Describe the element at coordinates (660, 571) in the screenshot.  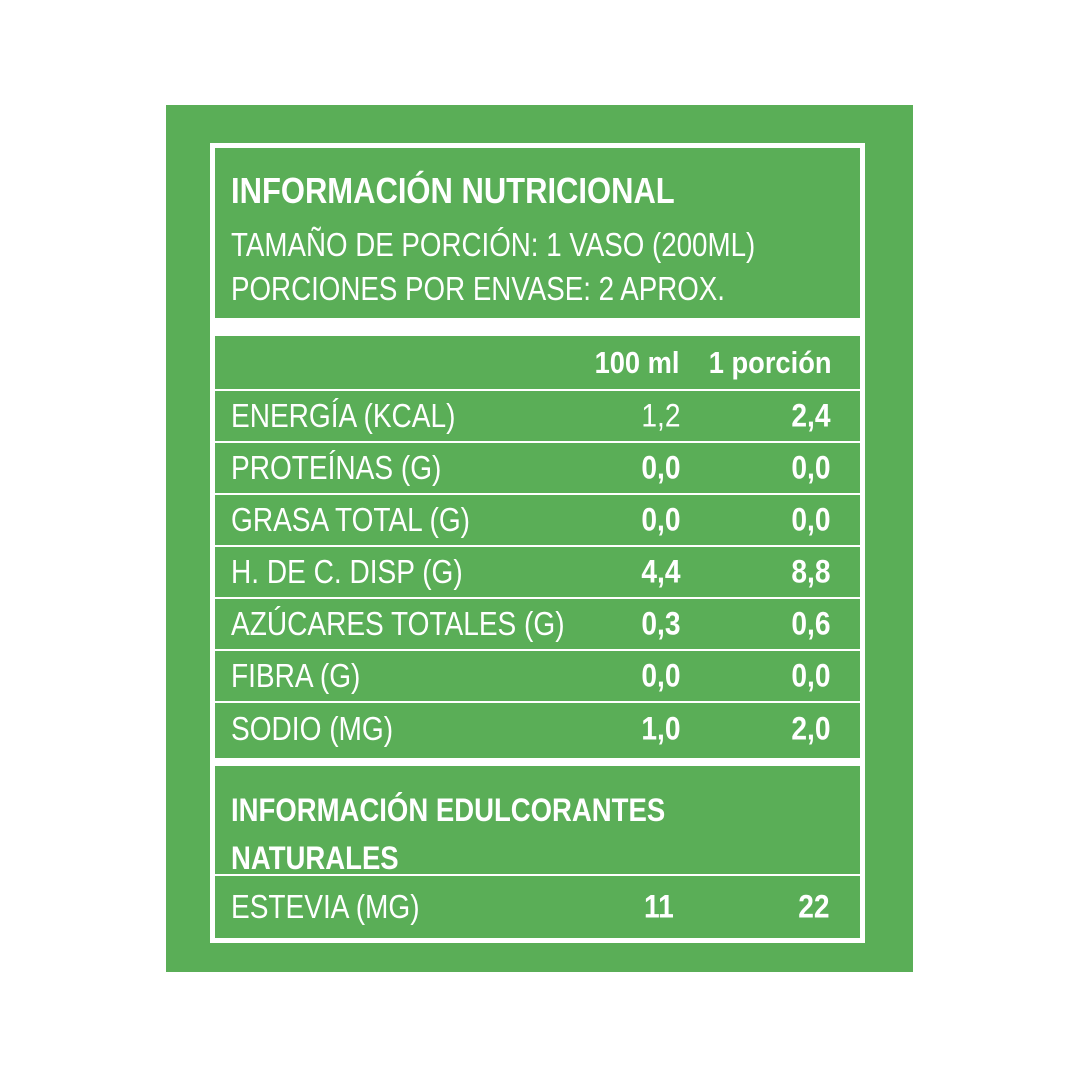
I see `value-per-100ml: 4,4` at that location.